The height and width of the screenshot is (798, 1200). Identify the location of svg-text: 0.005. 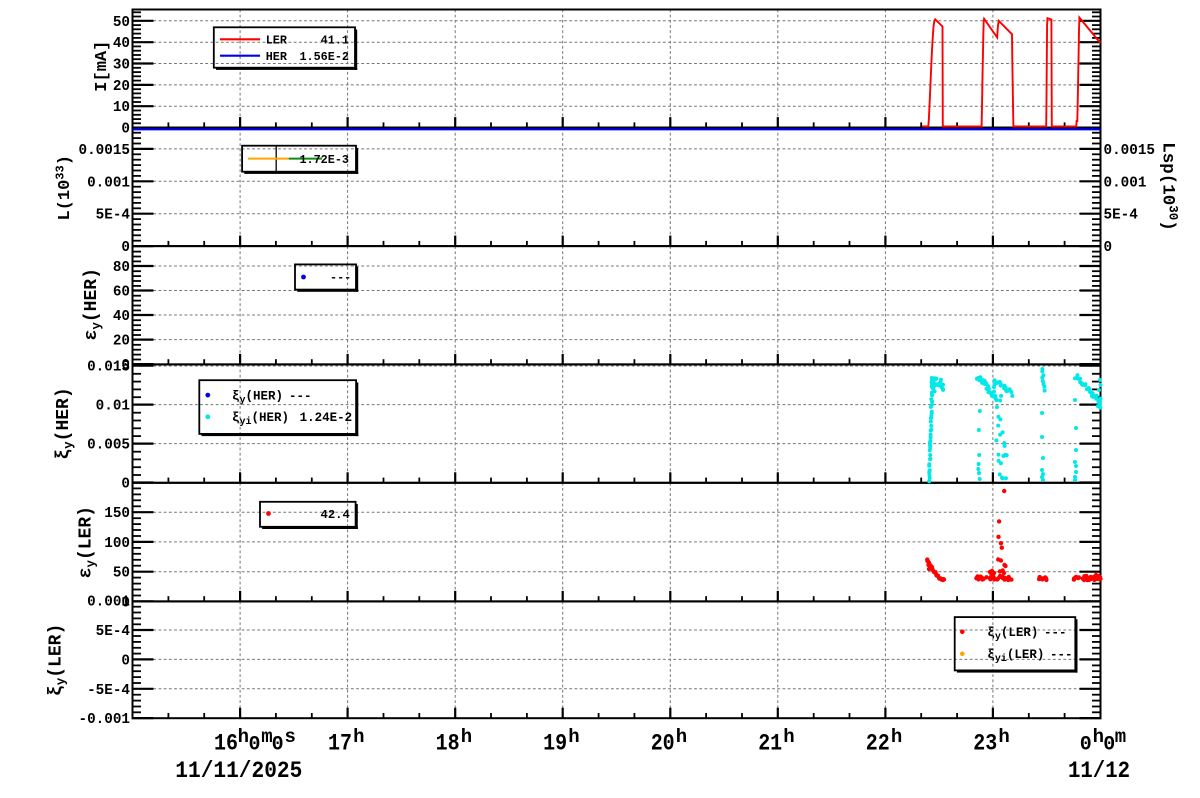
(108, 446).